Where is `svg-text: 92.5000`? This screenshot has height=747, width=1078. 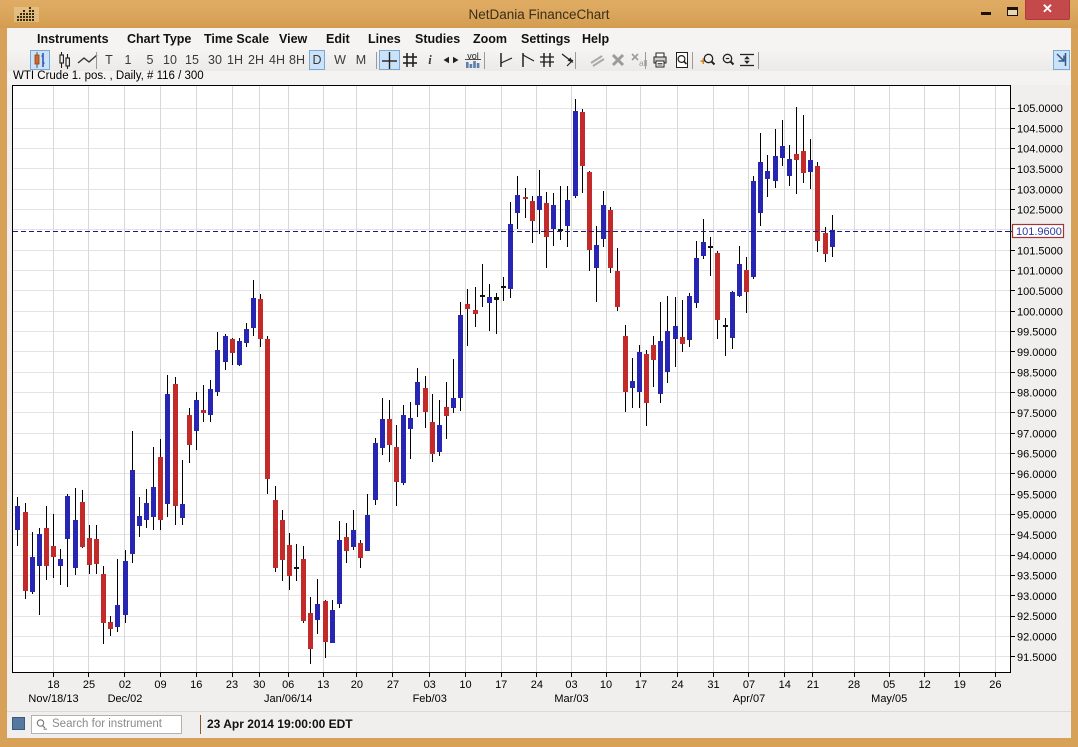
svg-text: 92.5000 is located at coordinates (1037, 617).